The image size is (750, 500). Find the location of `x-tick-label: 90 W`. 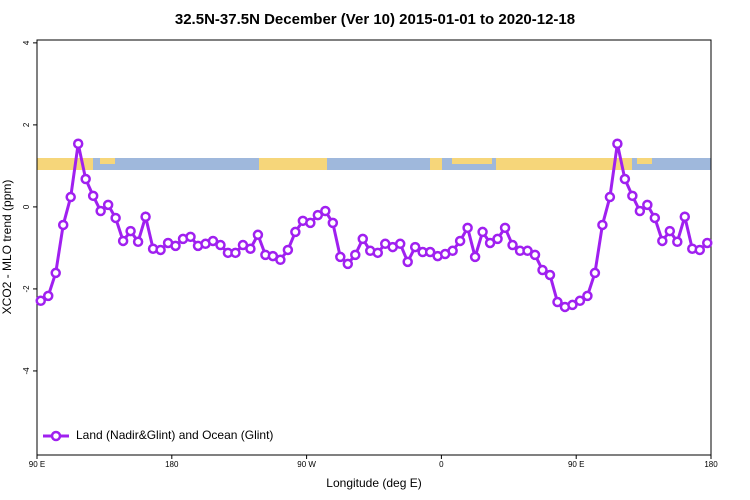

x-tick-label: 90 W is located at coordinates (306, 464).